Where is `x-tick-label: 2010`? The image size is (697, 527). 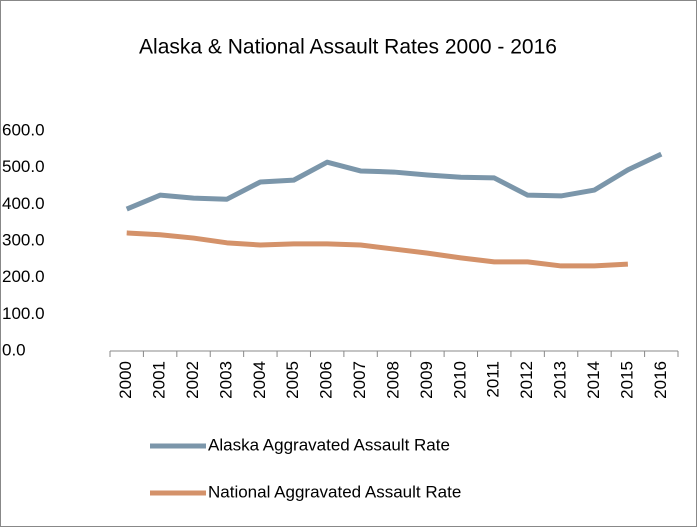 x-tick-label: 2010 is located at coordinates (459, 380).